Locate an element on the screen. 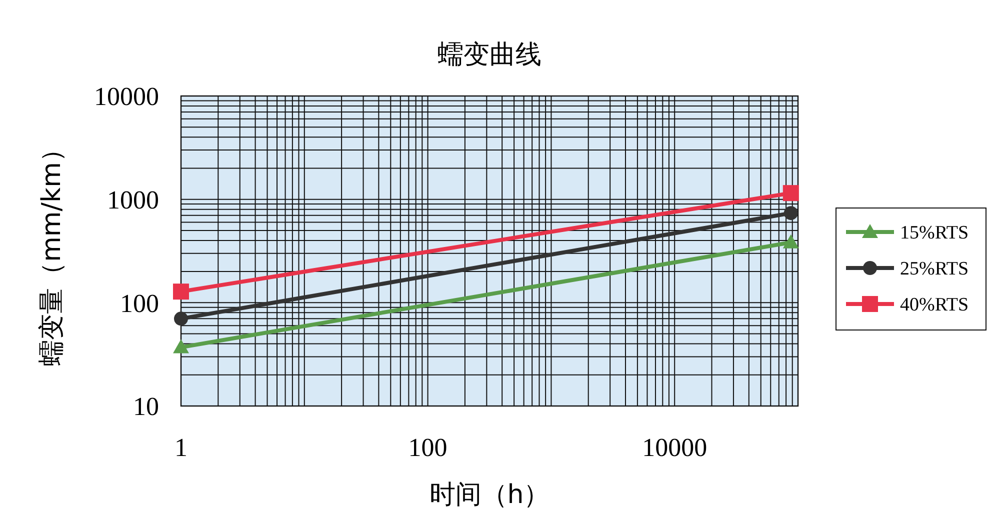 This screenshot has height=525, width=997. legend-label: 15%RTS is located at coordinates (934, 233).